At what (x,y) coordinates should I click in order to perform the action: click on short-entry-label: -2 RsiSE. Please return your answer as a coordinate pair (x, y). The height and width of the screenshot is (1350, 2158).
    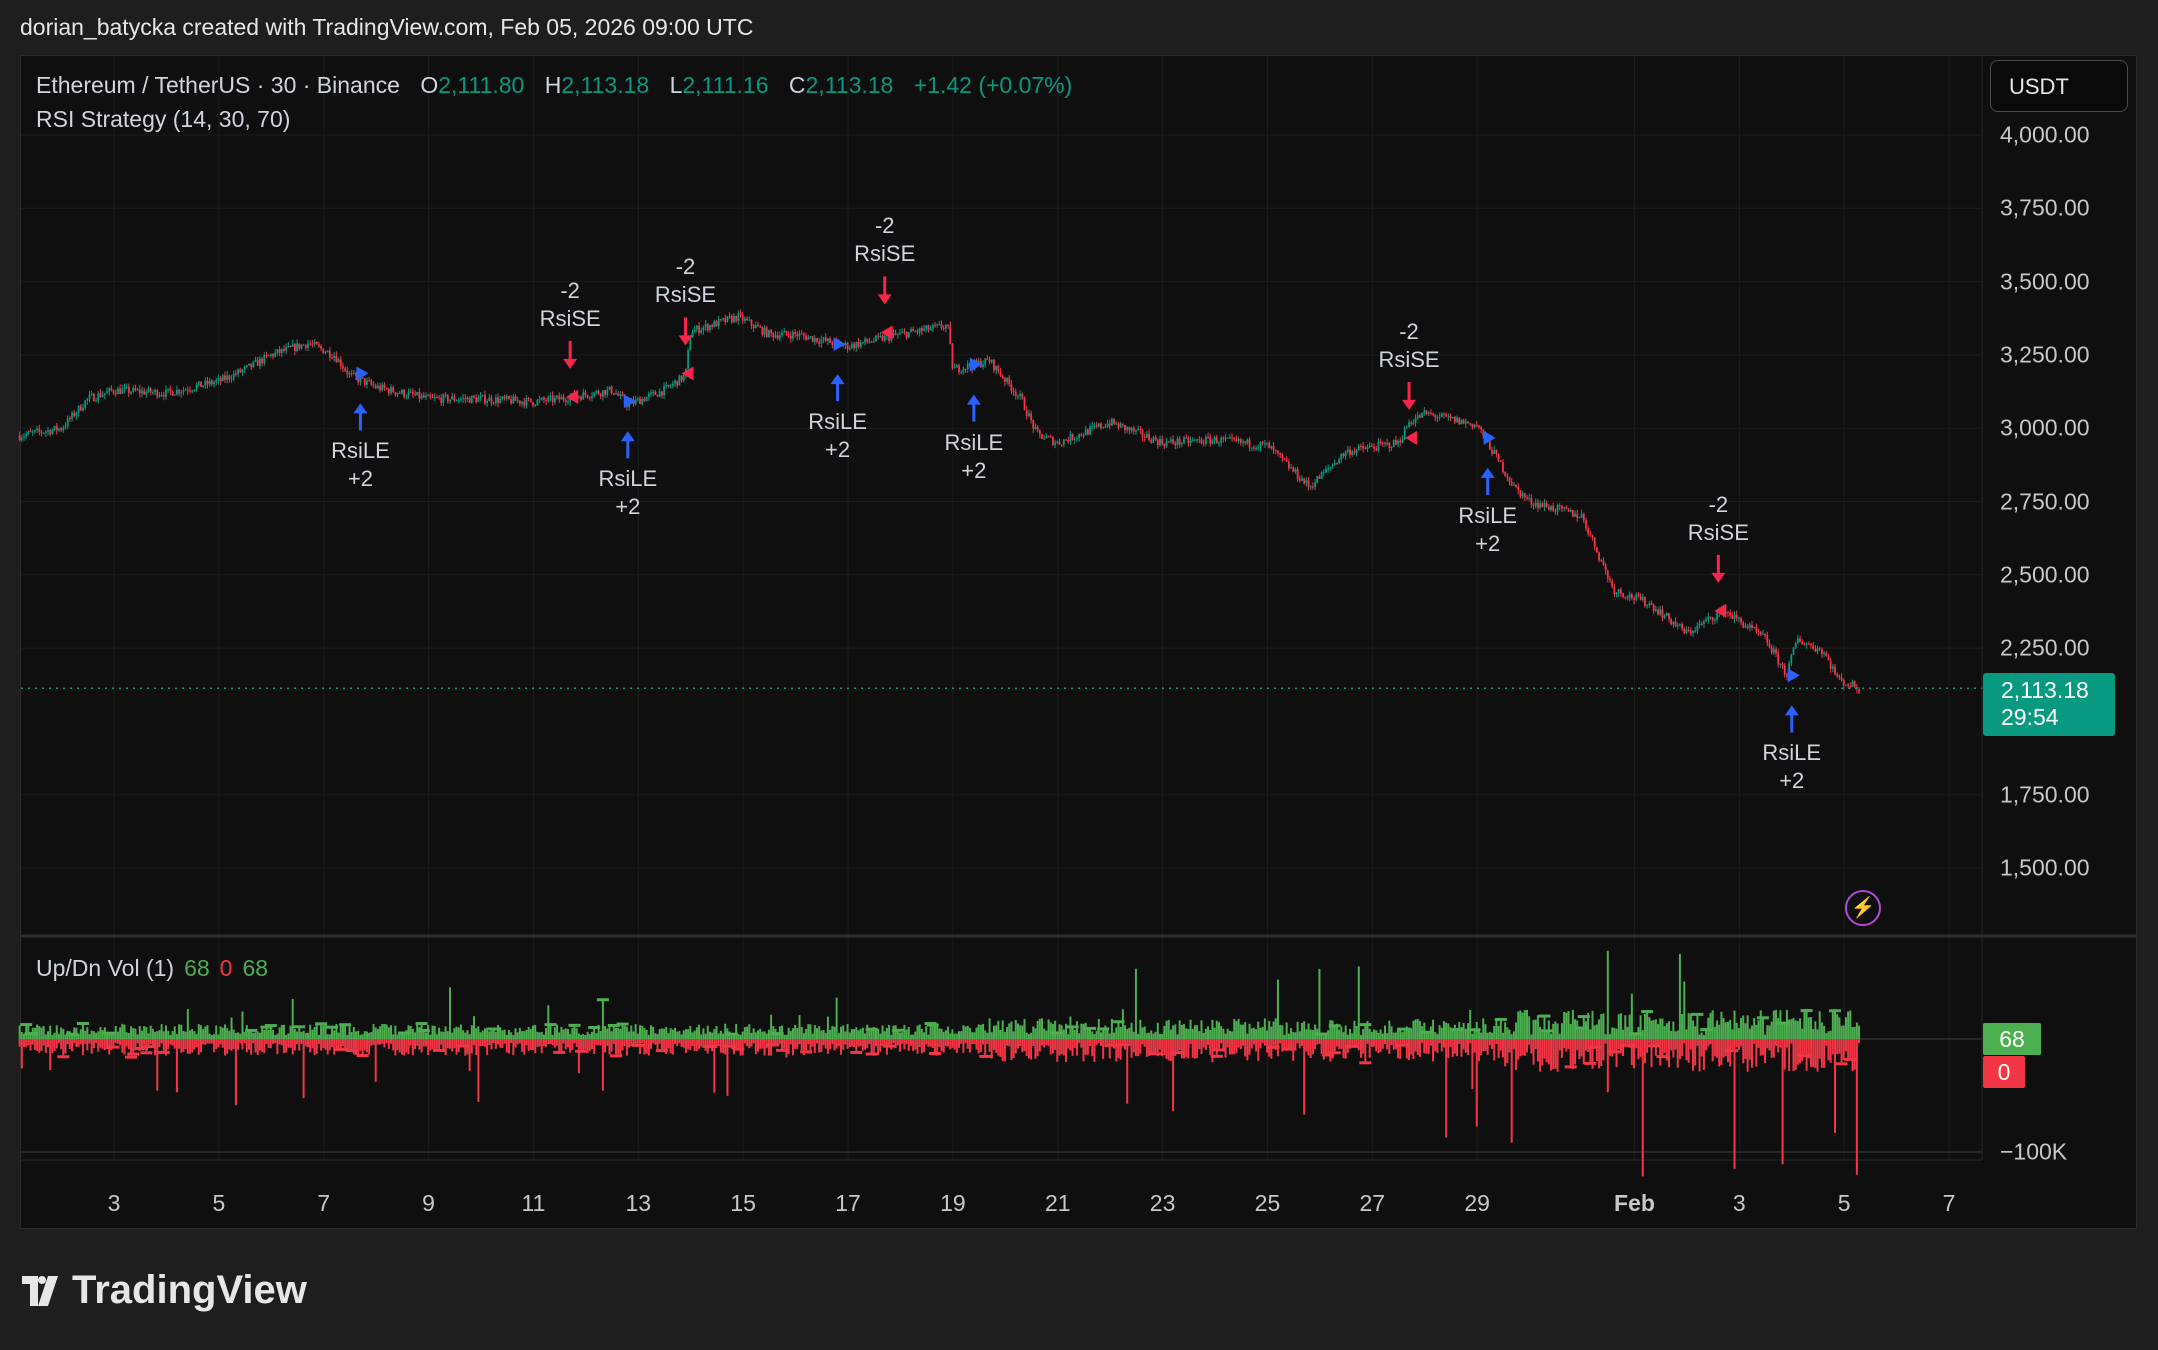
    Looking at the image, I should click on (1408, 346).